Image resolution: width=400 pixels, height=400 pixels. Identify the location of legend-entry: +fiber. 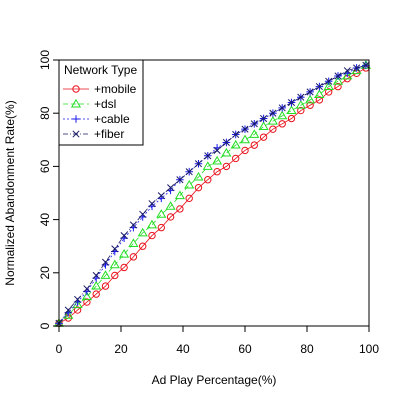
(93, 134).